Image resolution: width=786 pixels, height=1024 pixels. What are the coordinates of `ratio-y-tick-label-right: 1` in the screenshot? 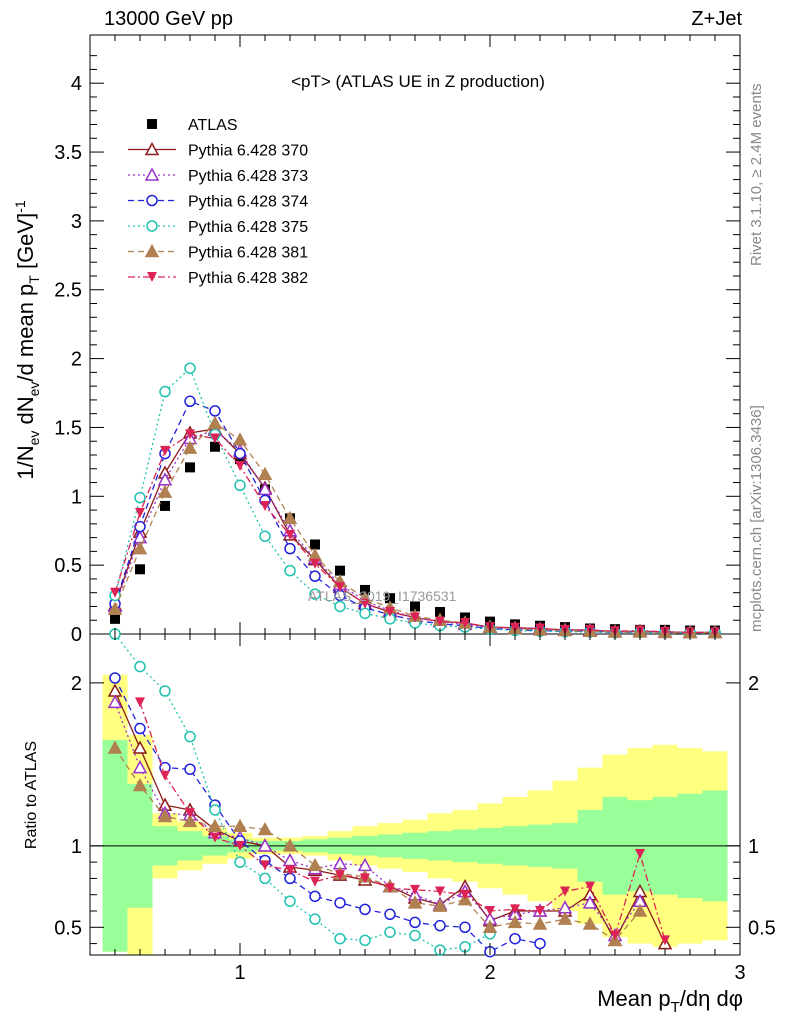 It's located at (753, 847).